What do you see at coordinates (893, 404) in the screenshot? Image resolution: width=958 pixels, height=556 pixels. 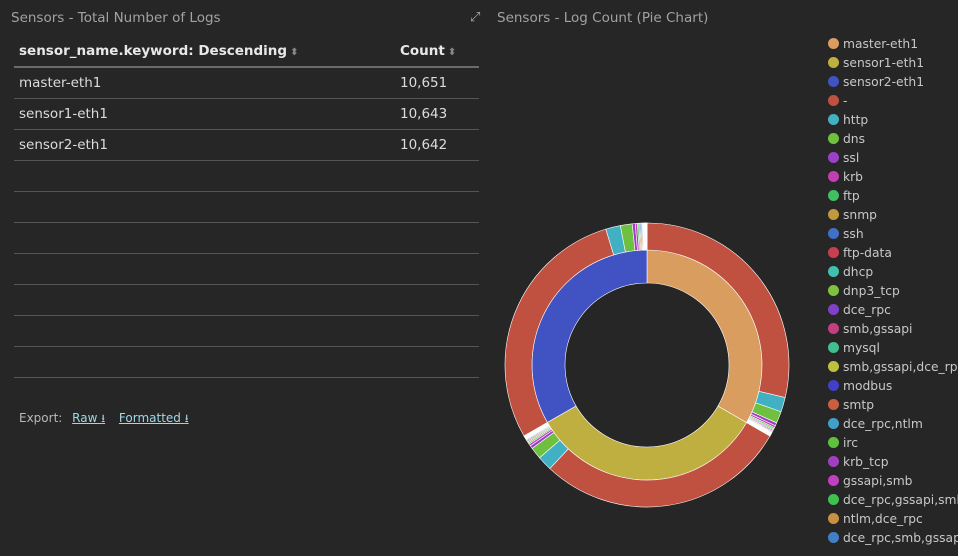 I see `legend-item: smtp` at bounding box center [893, 404].